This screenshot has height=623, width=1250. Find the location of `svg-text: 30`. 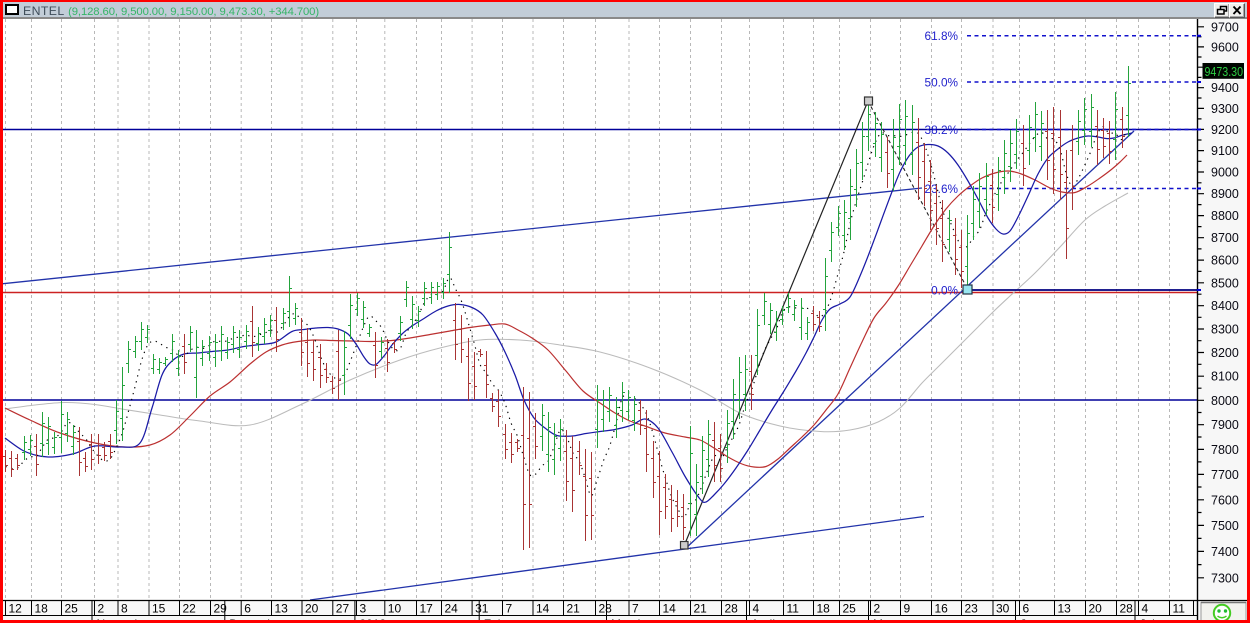

svg-text: 30 is located at coordinates (1003, 609).